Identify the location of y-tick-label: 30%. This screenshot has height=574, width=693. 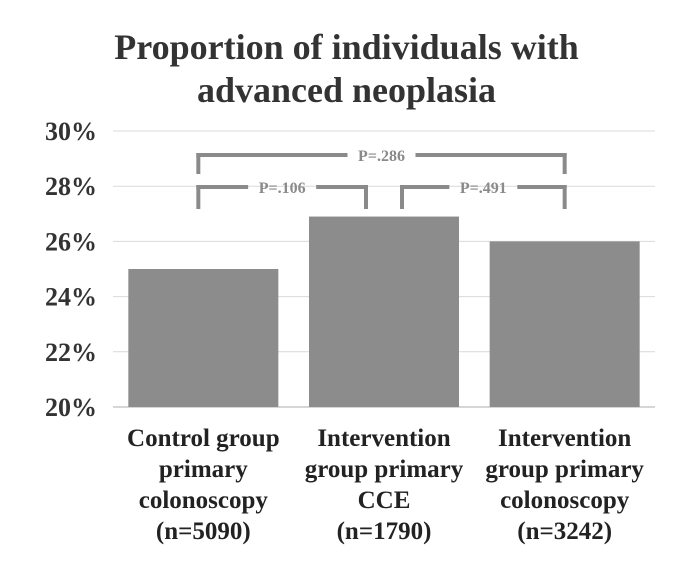
(71, 131).